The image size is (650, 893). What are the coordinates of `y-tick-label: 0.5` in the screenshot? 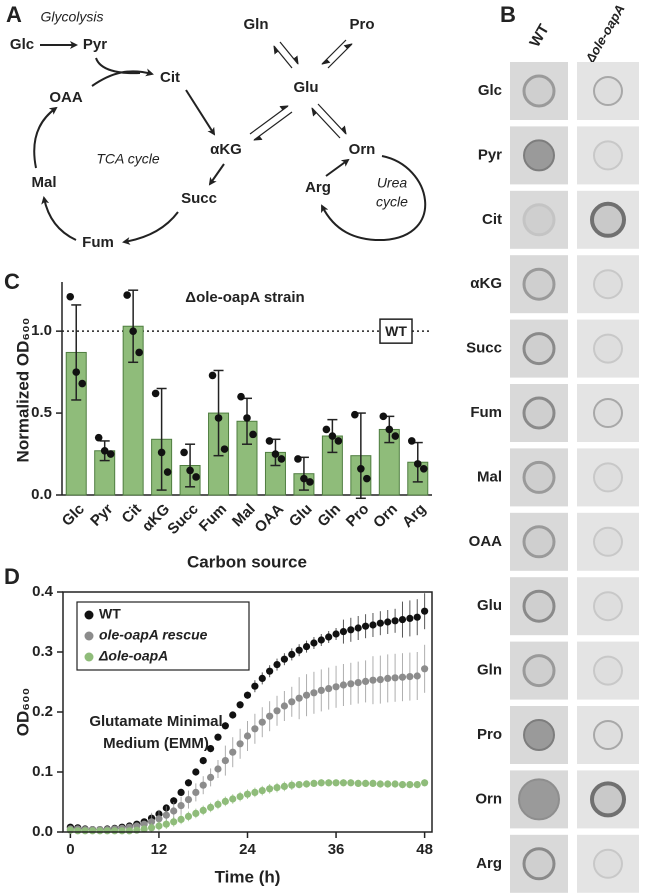 It's located at (41, 412).